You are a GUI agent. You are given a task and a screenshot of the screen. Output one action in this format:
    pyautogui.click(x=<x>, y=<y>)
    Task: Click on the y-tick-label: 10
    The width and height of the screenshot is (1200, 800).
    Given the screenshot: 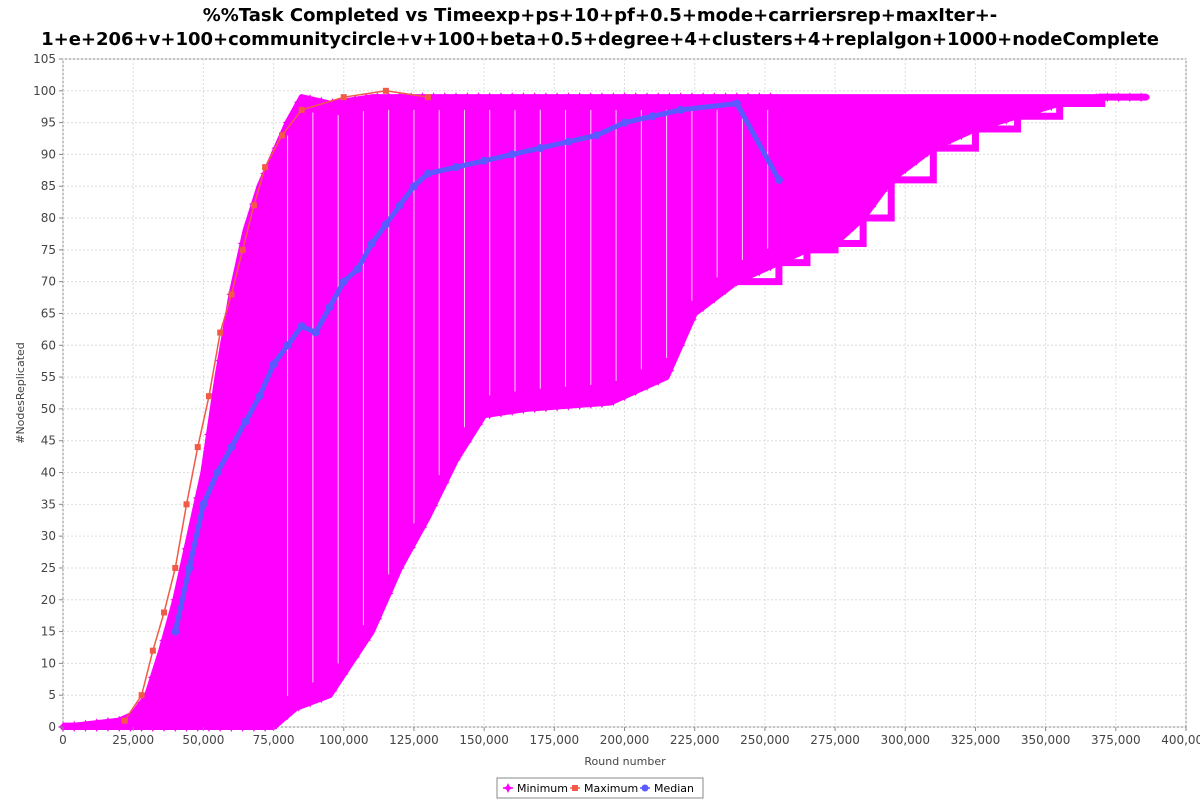 What is the action you would take?
    pyautogui.click(x=48, y=663)
    